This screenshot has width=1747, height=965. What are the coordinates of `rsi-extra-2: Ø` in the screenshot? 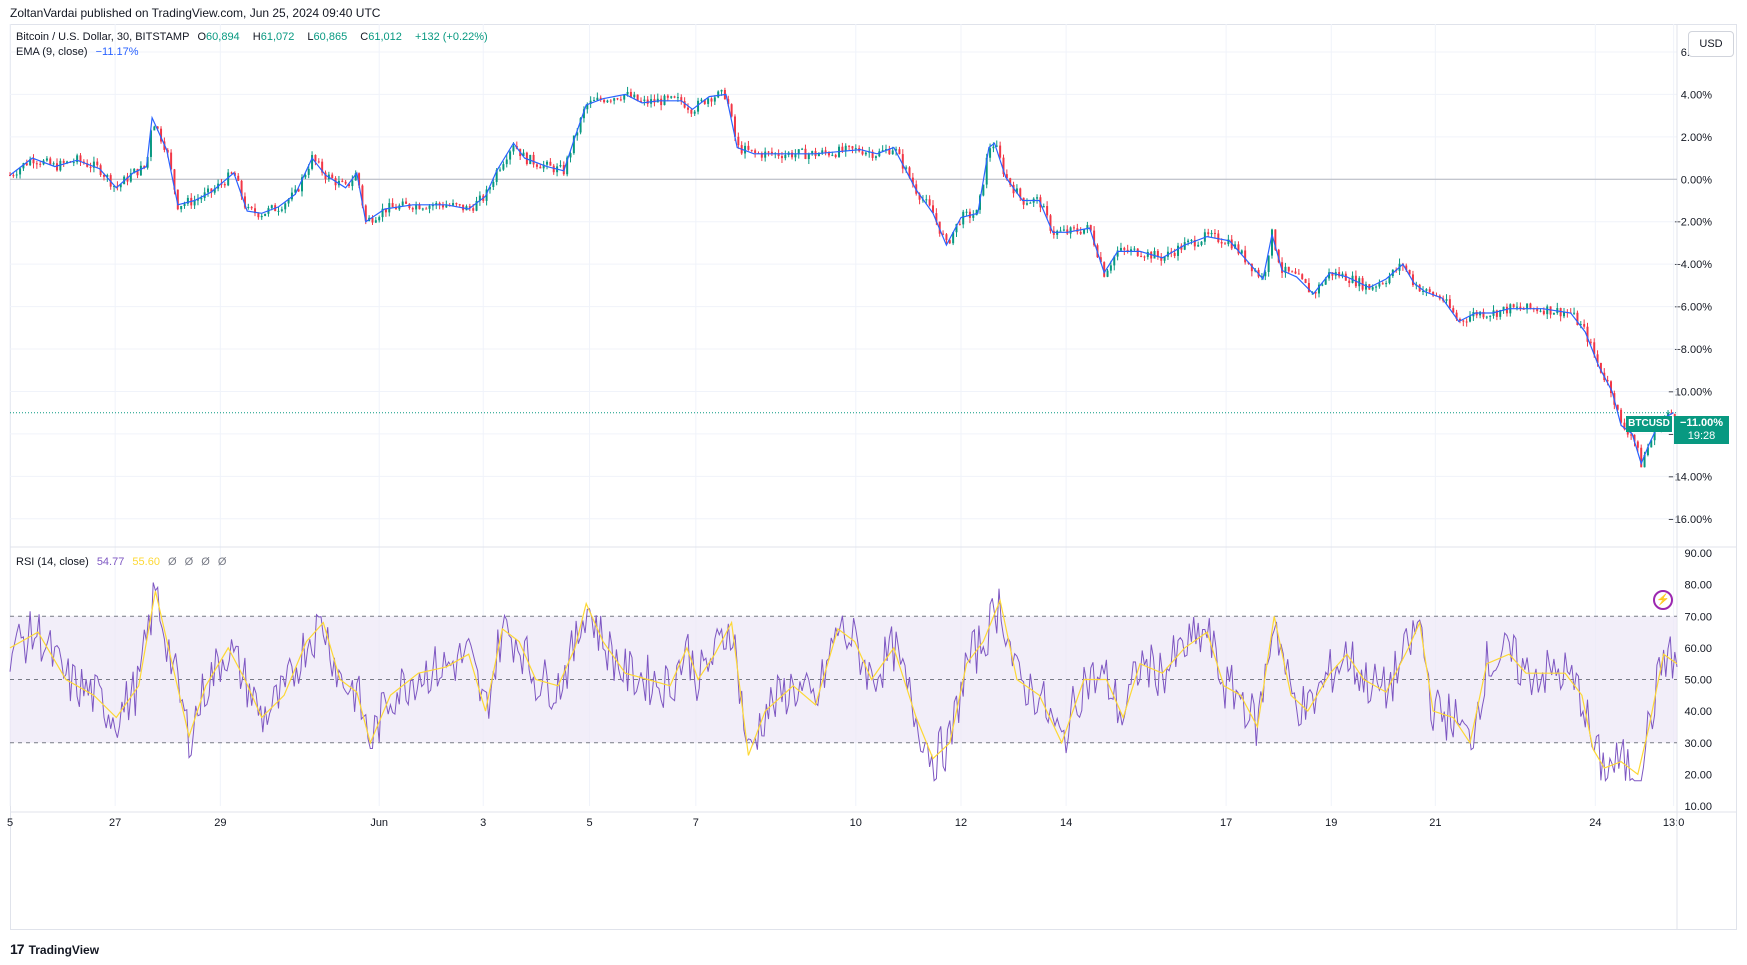 It's located at (189, 562).